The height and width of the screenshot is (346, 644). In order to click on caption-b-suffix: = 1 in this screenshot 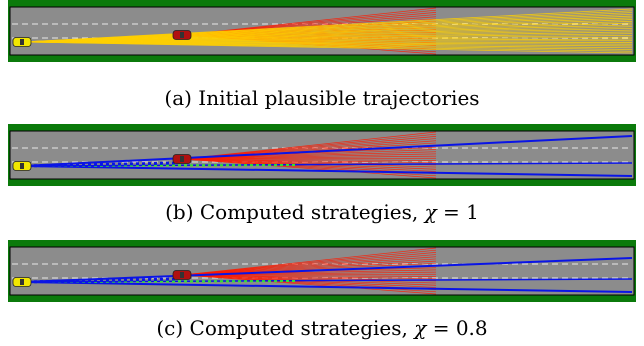, I will do `click(457, 212)`.